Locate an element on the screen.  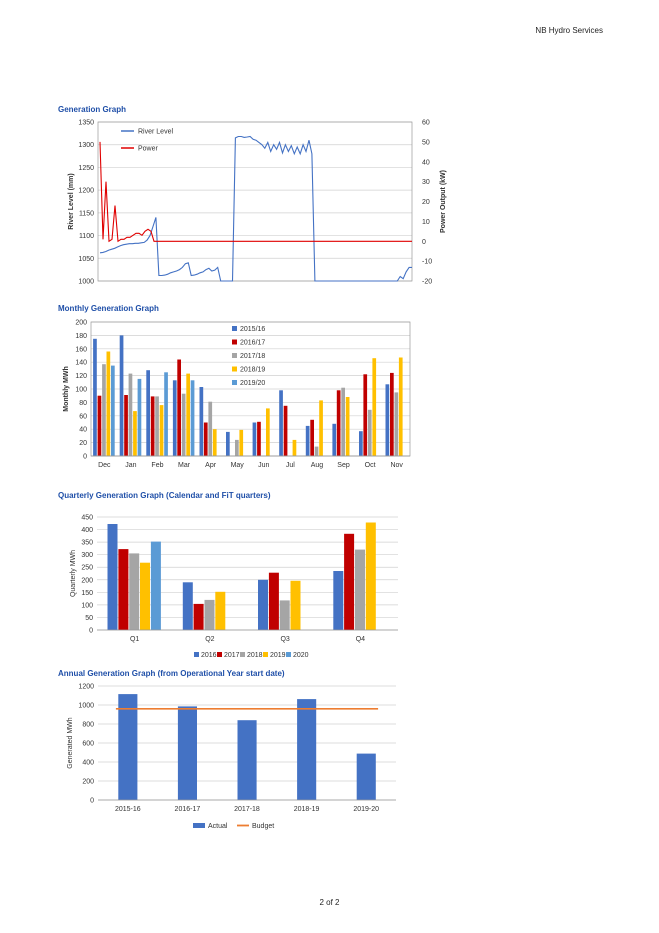
annual-ylabel: Generated MWh is located at coordinates (70, 742).